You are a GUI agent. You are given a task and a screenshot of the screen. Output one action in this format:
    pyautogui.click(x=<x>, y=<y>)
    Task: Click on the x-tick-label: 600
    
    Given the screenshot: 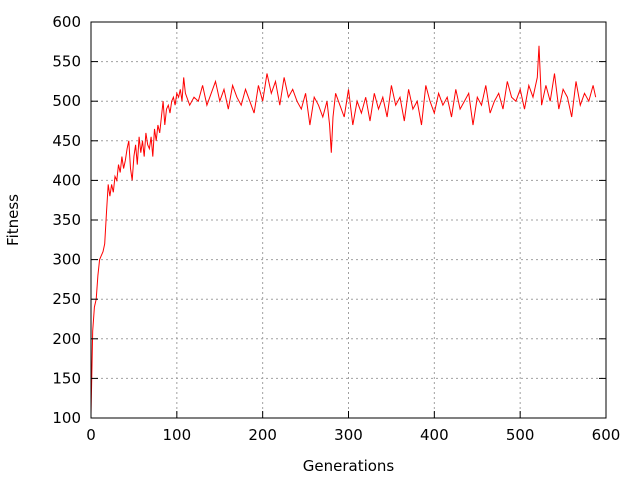 What is the action you would take?
    pyautogui.click(x=606, y=435)
    